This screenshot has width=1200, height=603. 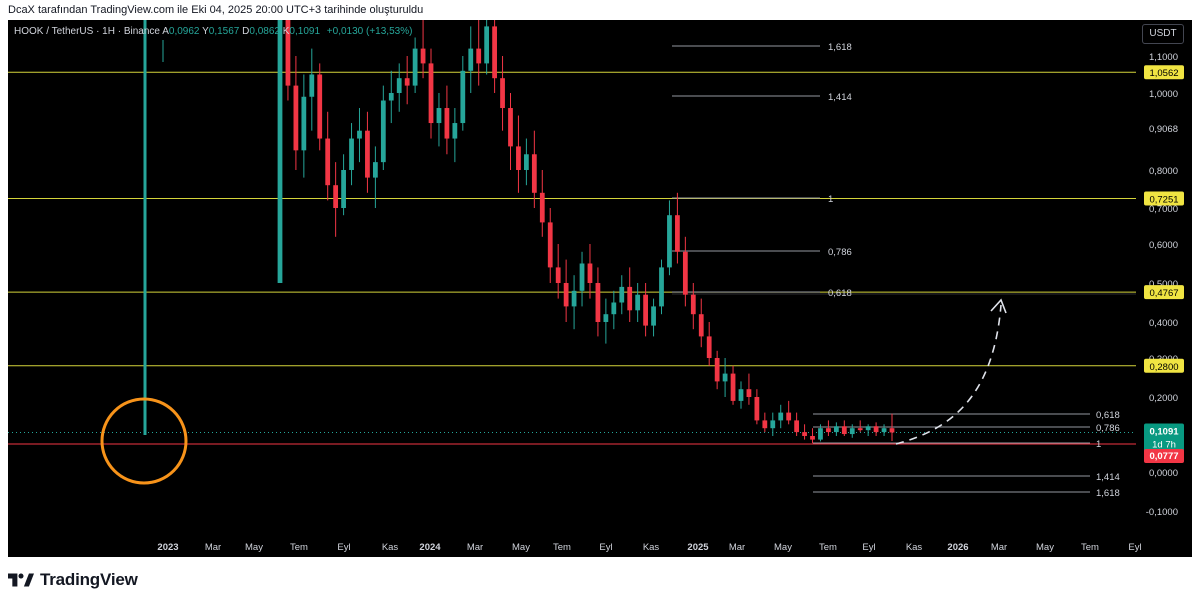 What do you see at coordinates (1163, 456) in the screenshot?
I see `support-price-label: 0,0777` at bounding box center [1163, 456].